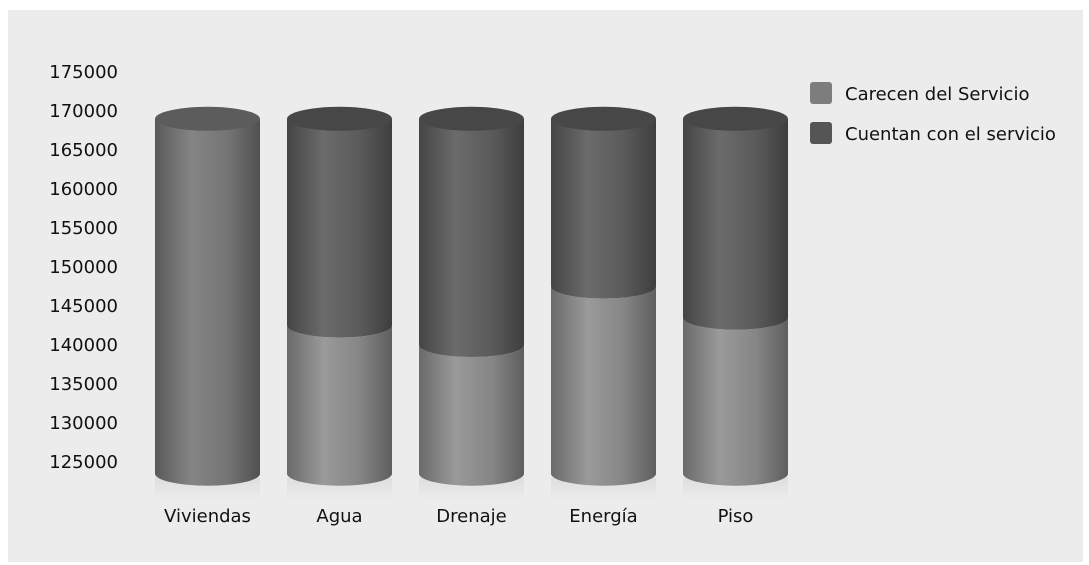  I want to click on cylinder-piso, so click(735, 303).